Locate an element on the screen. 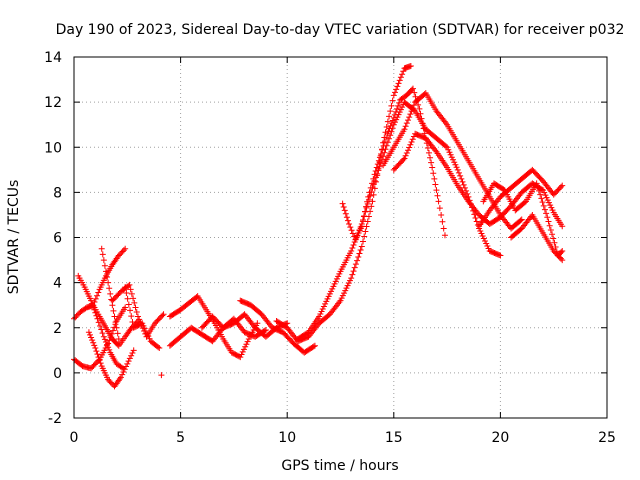 Image resolution: width=640 pixels, height=480 pixels. data-point-track-r is located at coordinates (561, 186).